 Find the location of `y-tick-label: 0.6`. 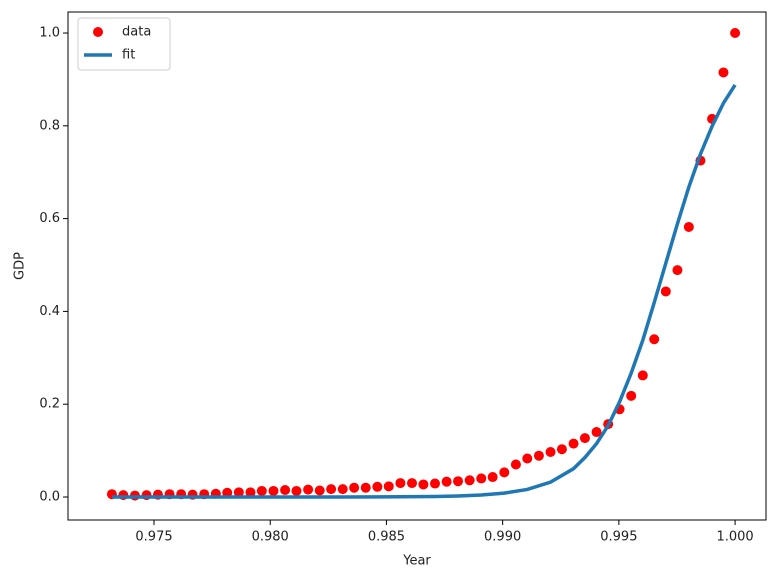

y-tick-label: 0.6 is located at coordinates (49, 218).